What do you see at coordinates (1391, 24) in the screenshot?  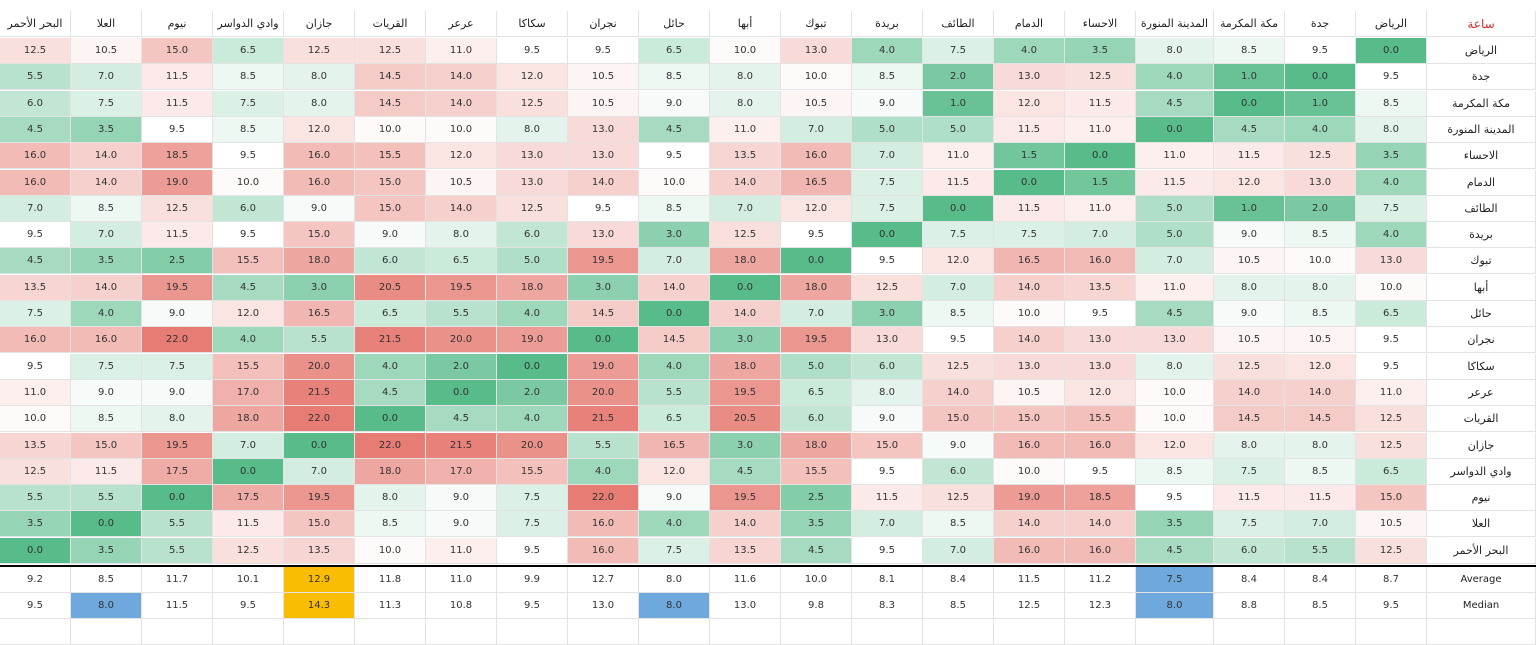 I see `column-header: الرياض` at bounding box center [1391, 24].